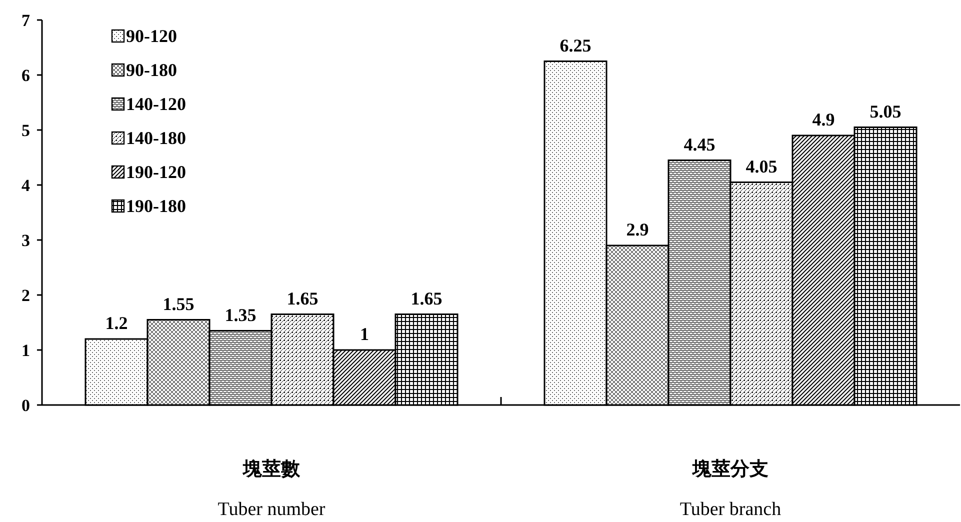 This screenshot has width=961, height=522. What do you see at coordinates (823, 120) in the screenshot?
I see `data-label: 4.9` at bounding box center [823, 120].